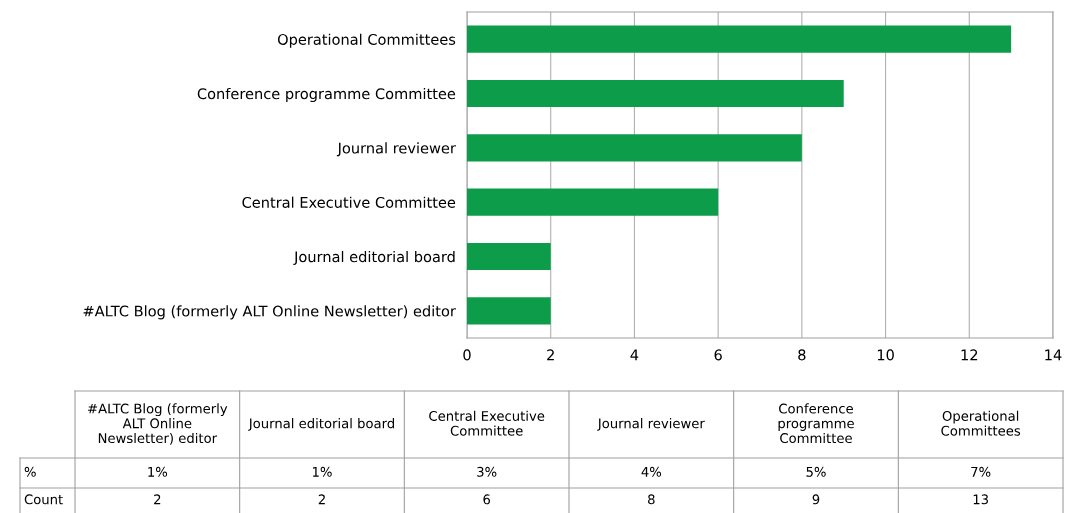 The width and height of the screenshot is (1068, 513). What do you see at coordinates (43, 499) in the screenshot?
I see `text: Count` at bounding box center [43, 499].